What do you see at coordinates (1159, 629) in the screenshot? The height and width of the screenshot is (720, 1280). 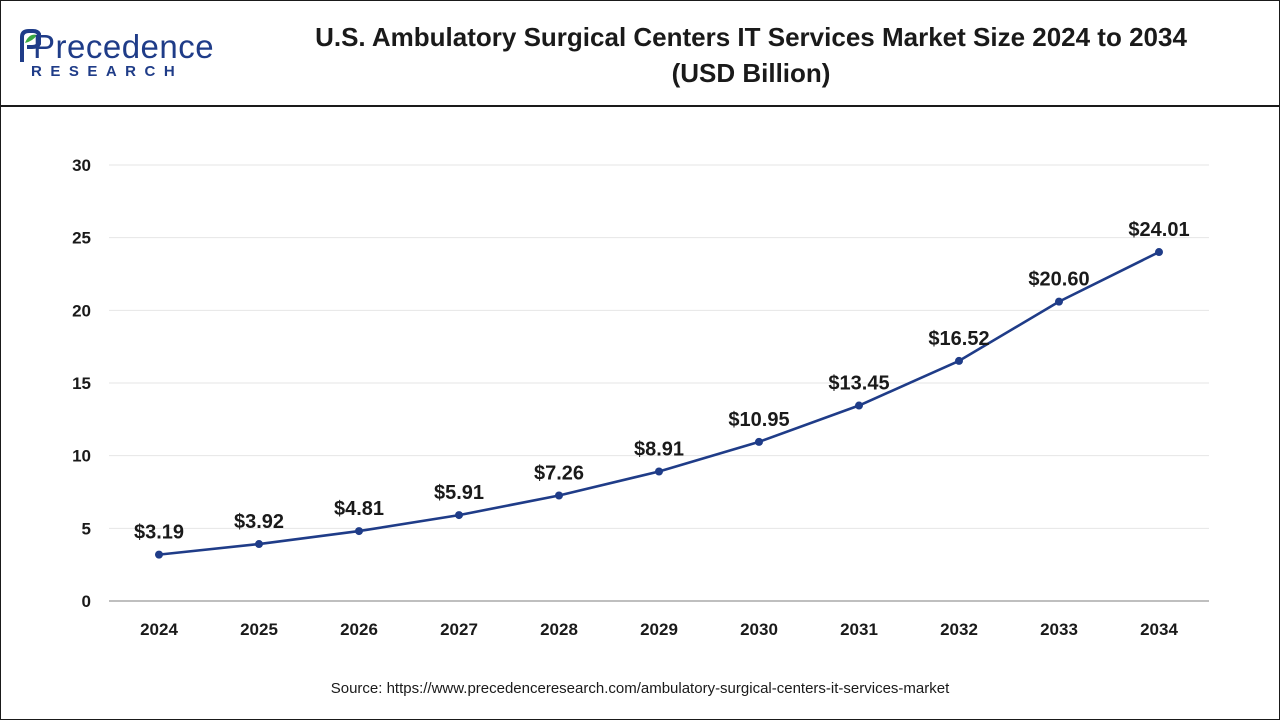 I see `x-tick-label: 2034` at bounding box center [1159, 629].